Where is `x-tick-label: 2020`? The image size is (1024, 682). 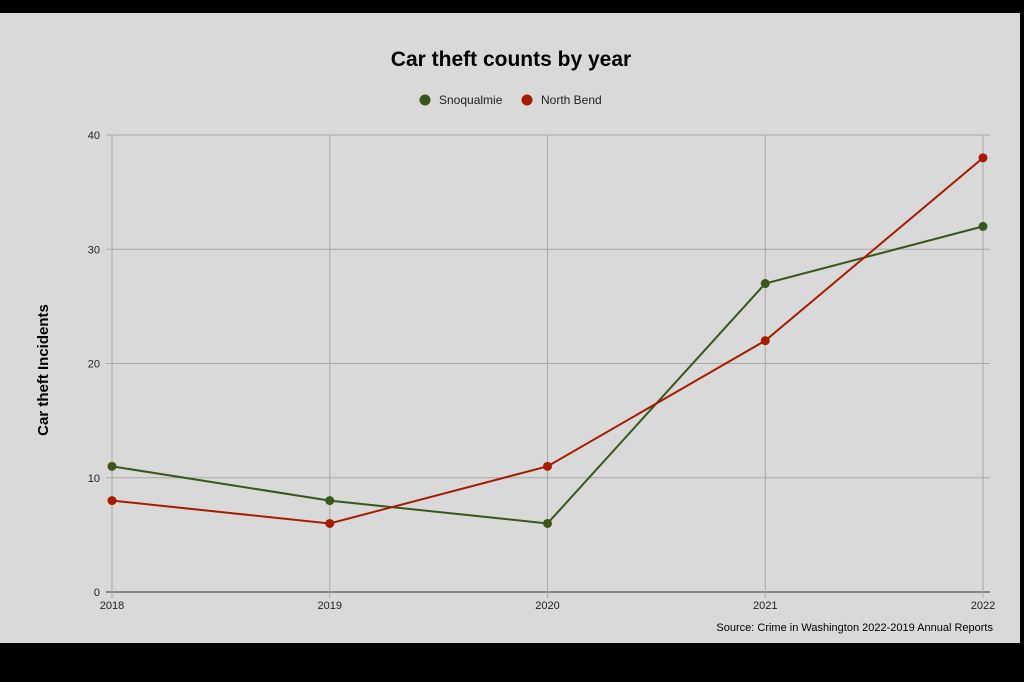 x-tick-label: 2020 is located at coordinates (547, 606).